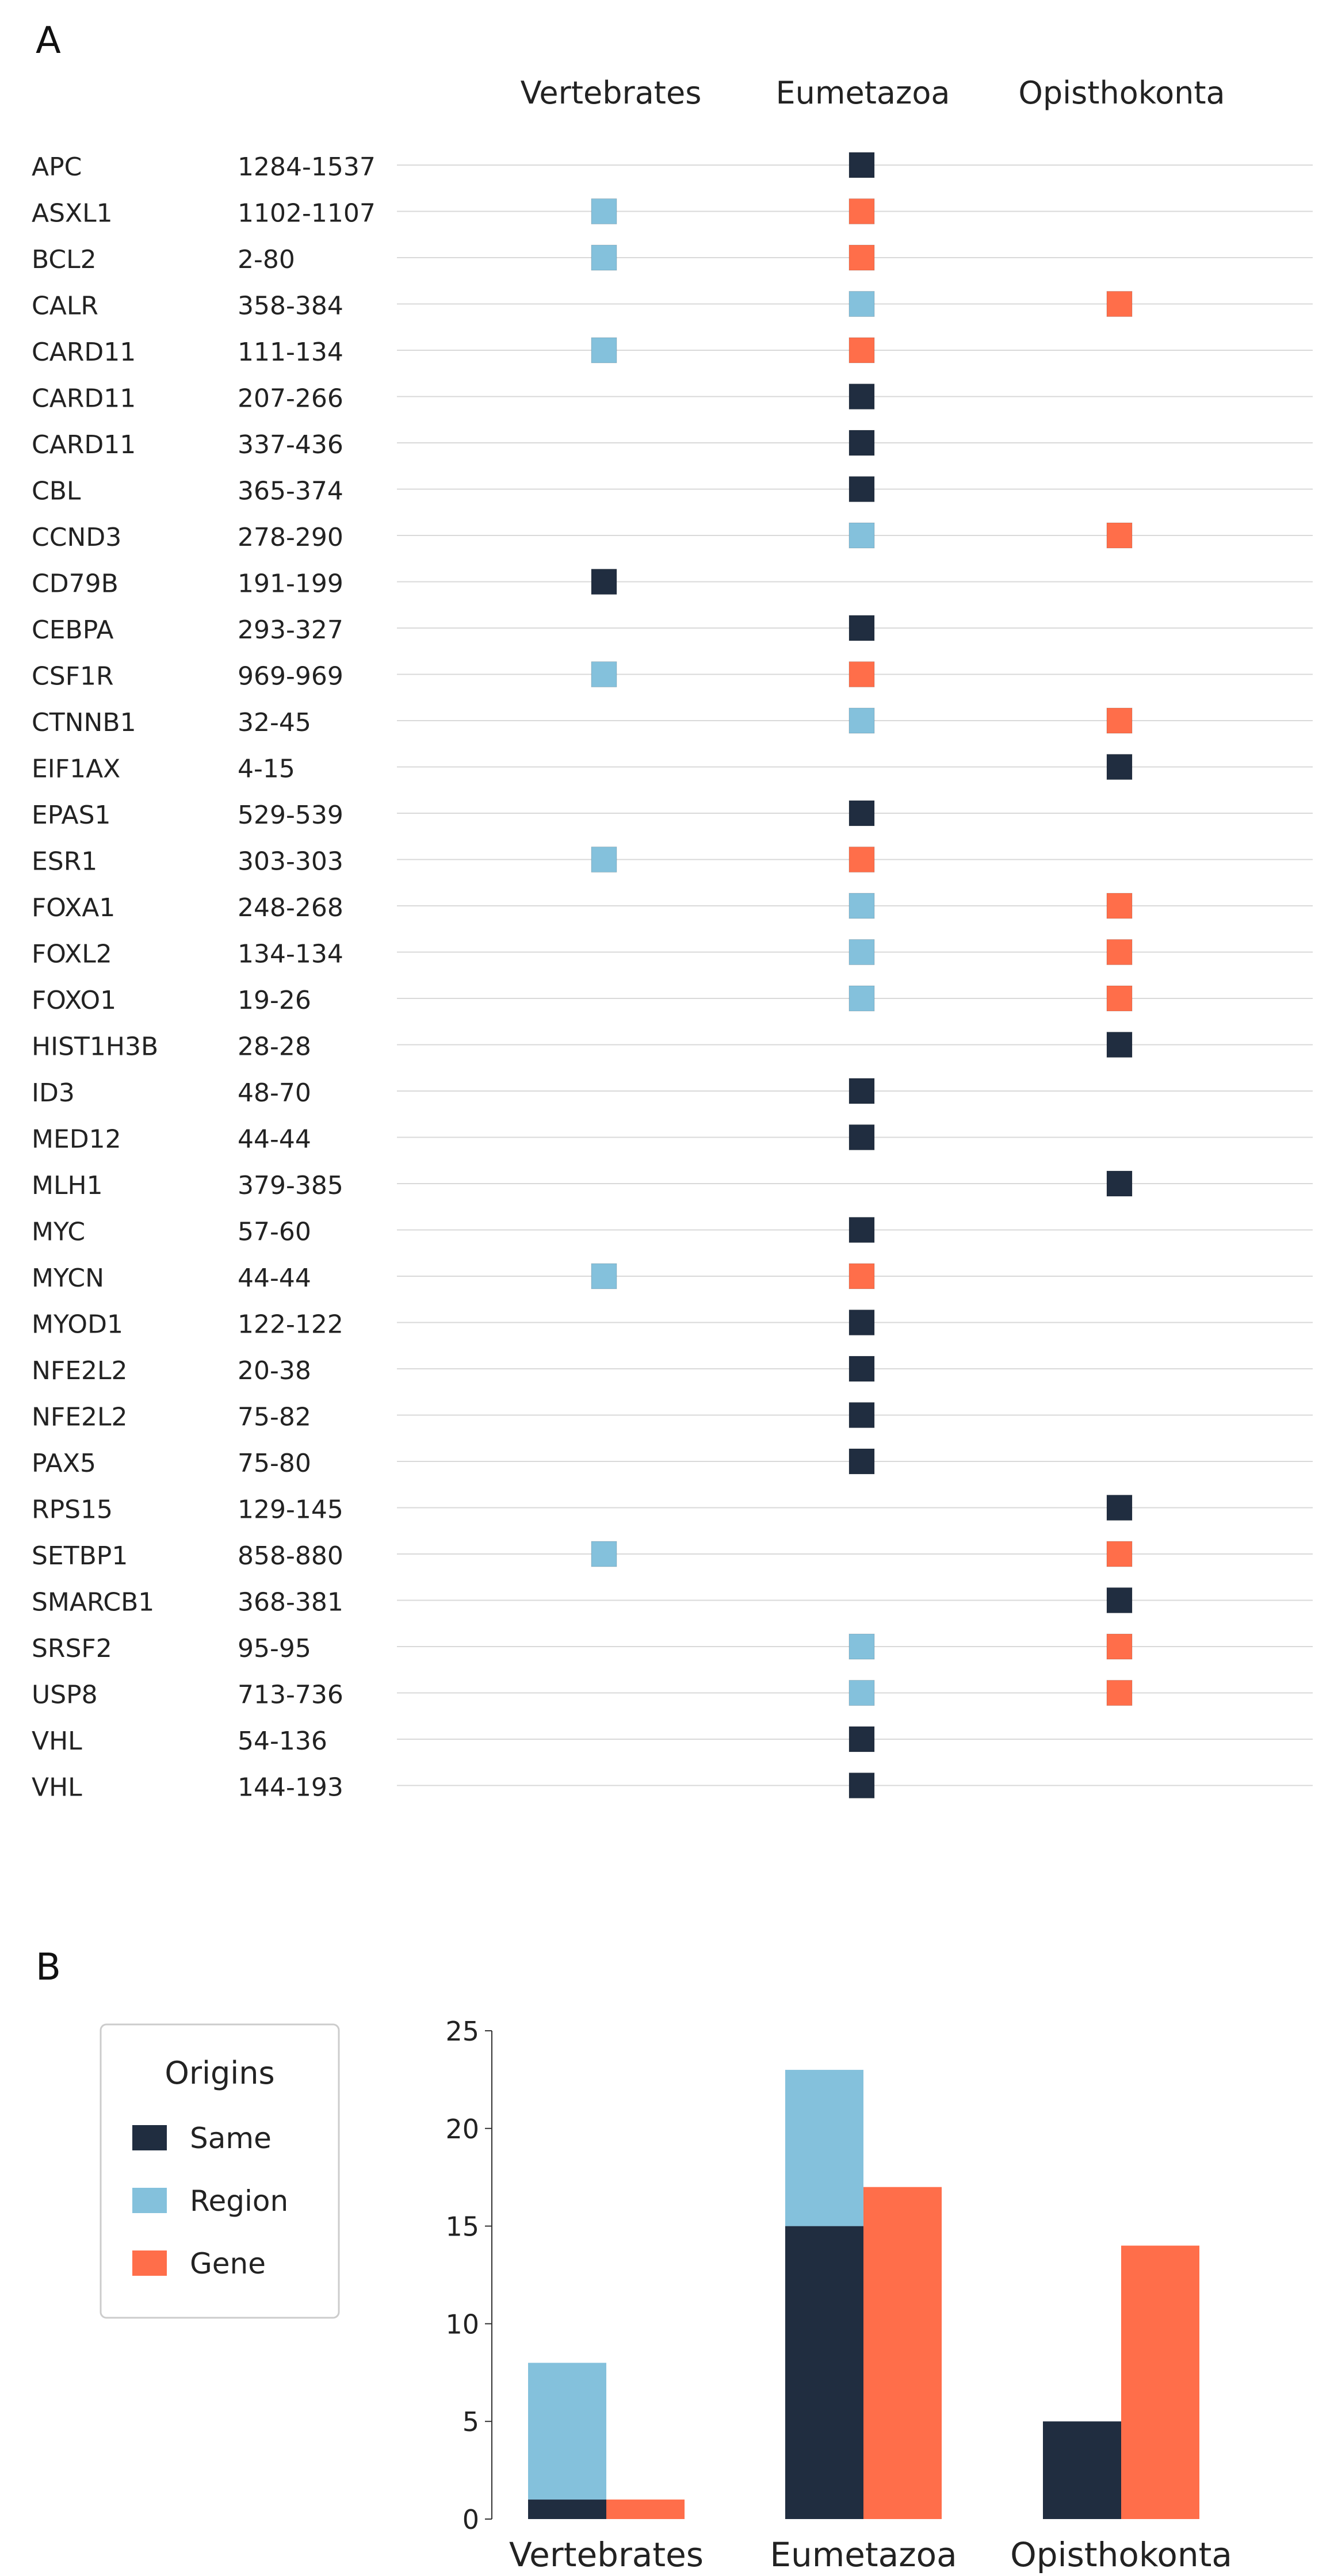  I want to click on gene-label: USP8, so click(65, 1695).